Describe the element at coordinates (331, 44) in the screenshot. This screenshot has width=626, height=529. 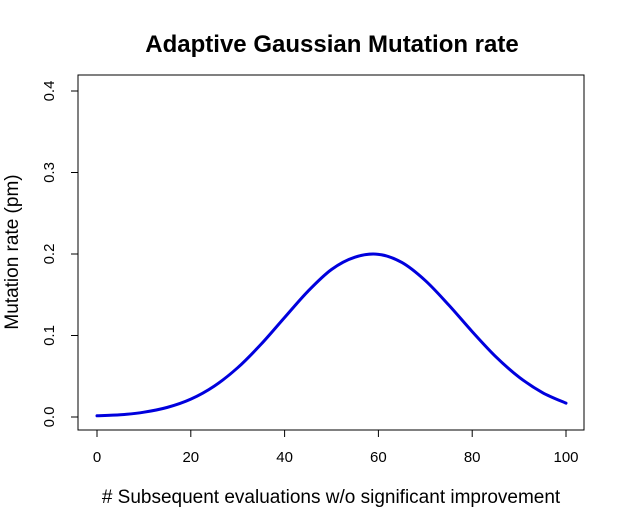
I see `chart-title: Adaptive Gaussian Mutation rate` at that location.